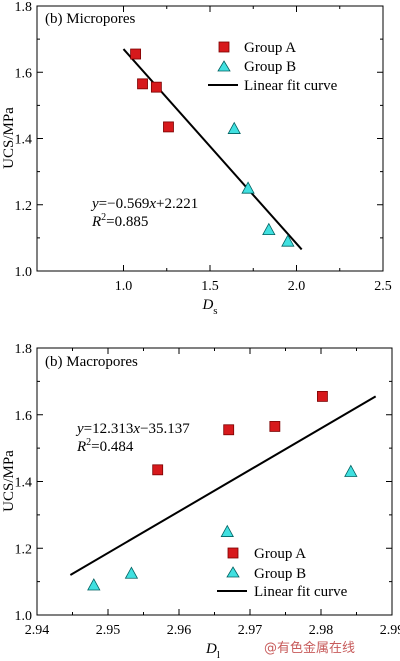 The width and height of the screenshot is (400, 661). I want to click on panel-label: (b) Micropores, so click(90, 19).